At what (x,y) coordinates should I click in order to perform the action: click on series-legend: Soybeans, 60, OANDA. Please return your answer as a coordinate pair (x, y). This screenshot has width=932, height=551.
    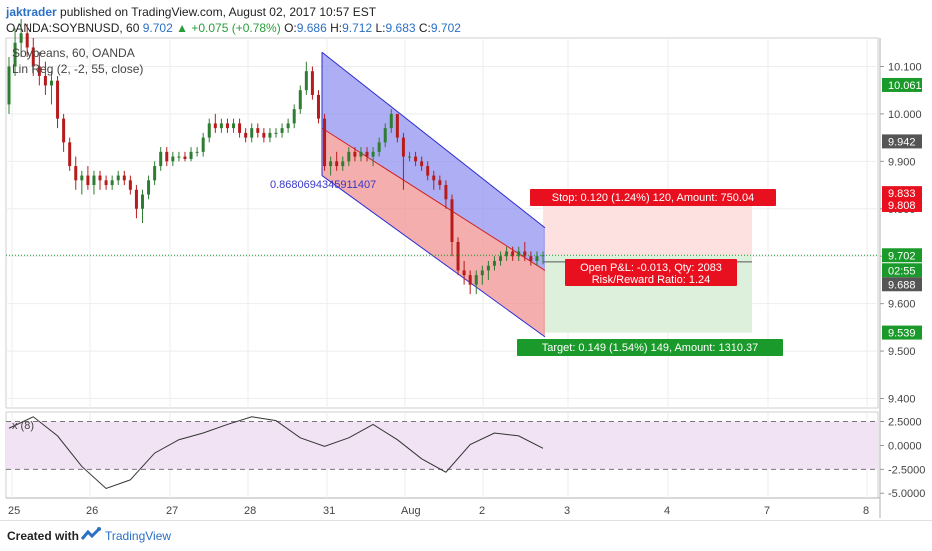
    Looking at the image, I should click on (73, 53).